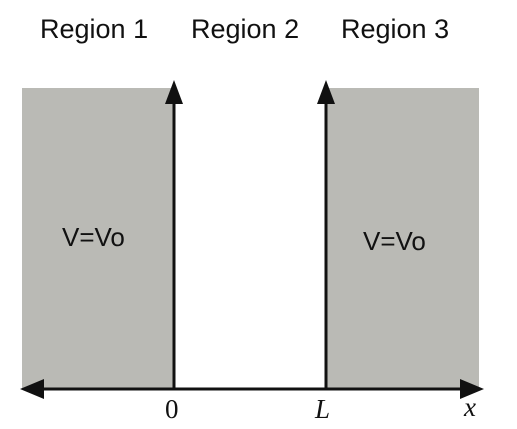 The height and width of the screenshot is (429, 517). I want to click on x-axis-right-arrowhead, so click(472, 389).